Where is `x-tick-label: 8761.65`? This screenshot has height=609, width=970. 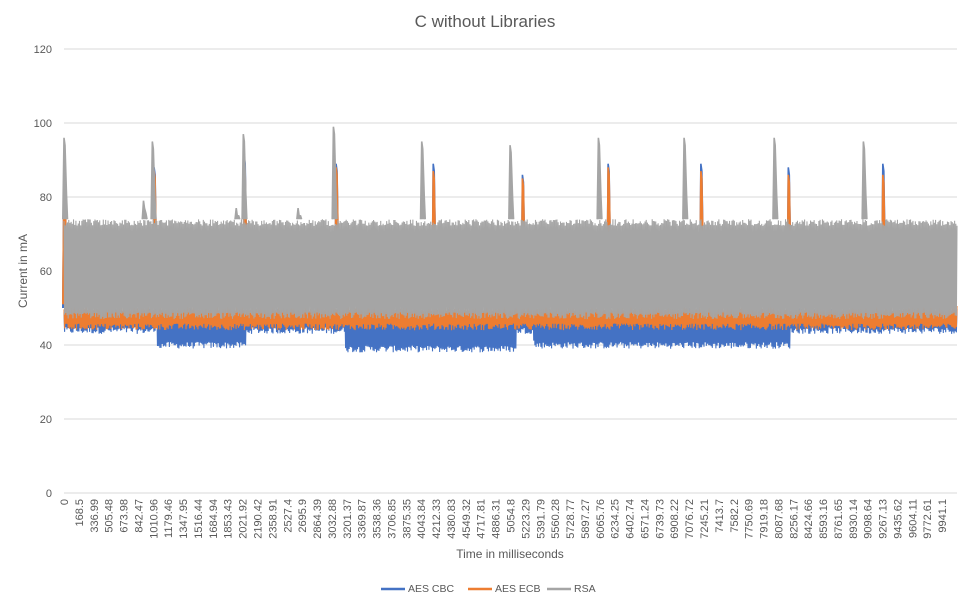 x-tick-label: 8761.65 is located at coordinates (839, 519).